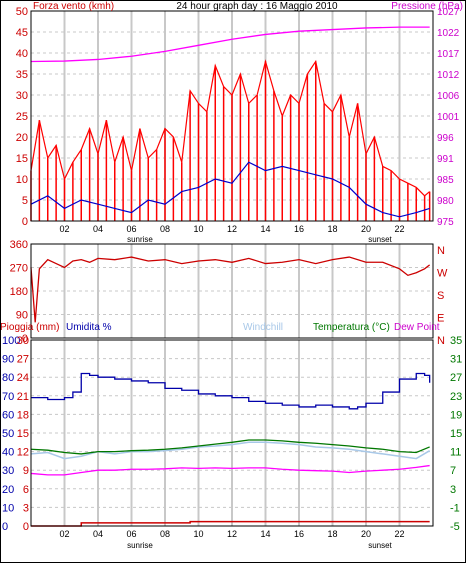  Describe the element at coordinates (22, 75) in the screenshot. I see `y-tick-label: 35` at that location.